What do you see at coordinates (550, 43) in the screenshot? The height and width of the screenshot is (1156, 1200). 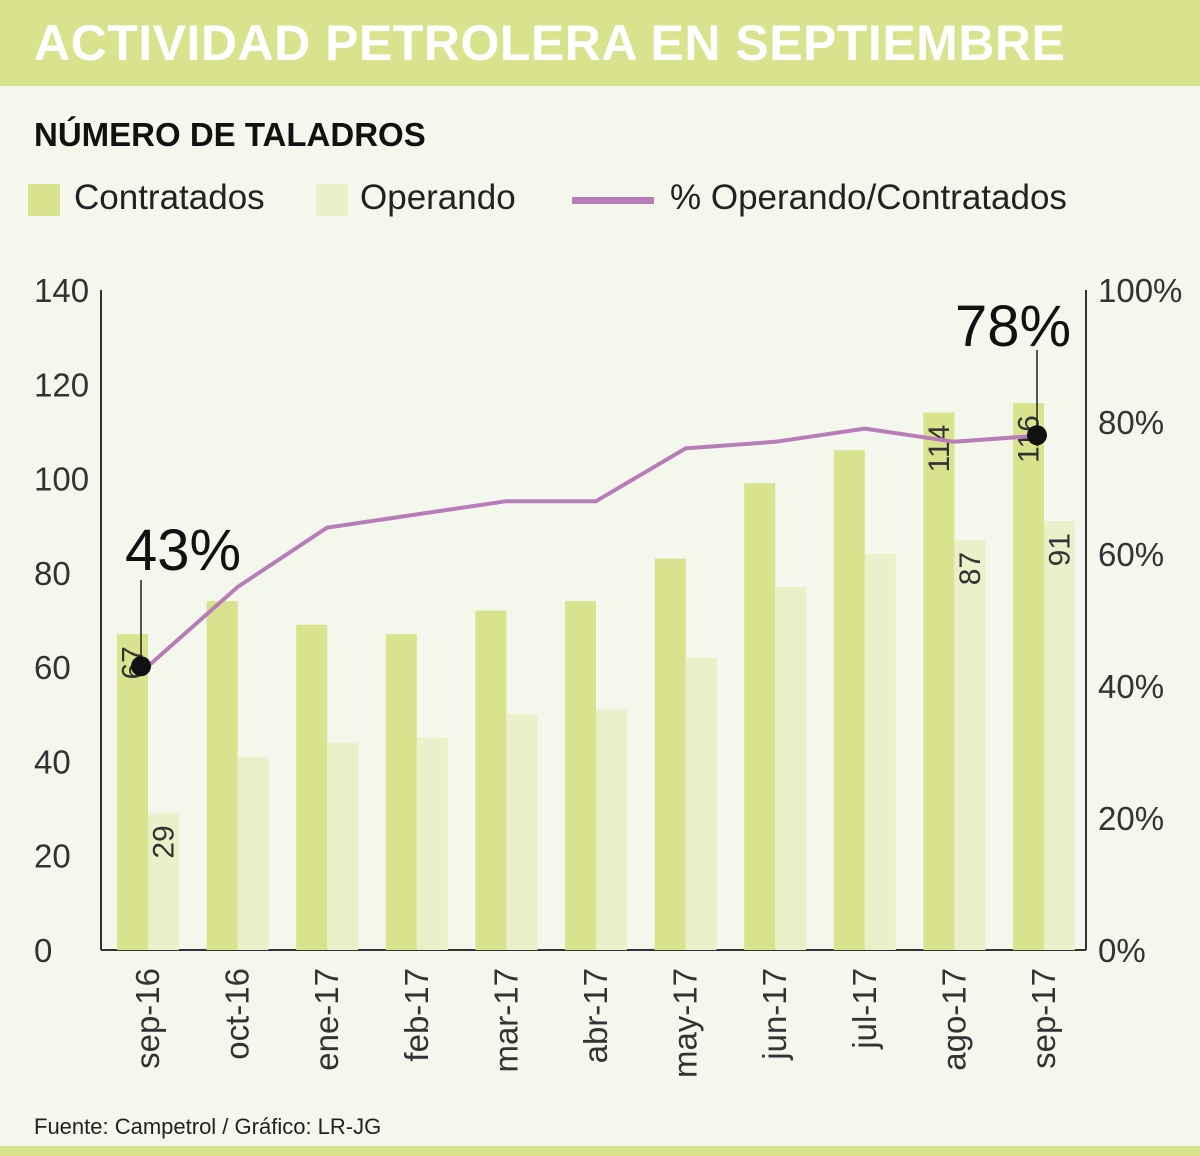 I see `page-title: ACTIVIDAD PETROLERA EN SEPTIEMBRE` at bounding box center [550, 43].